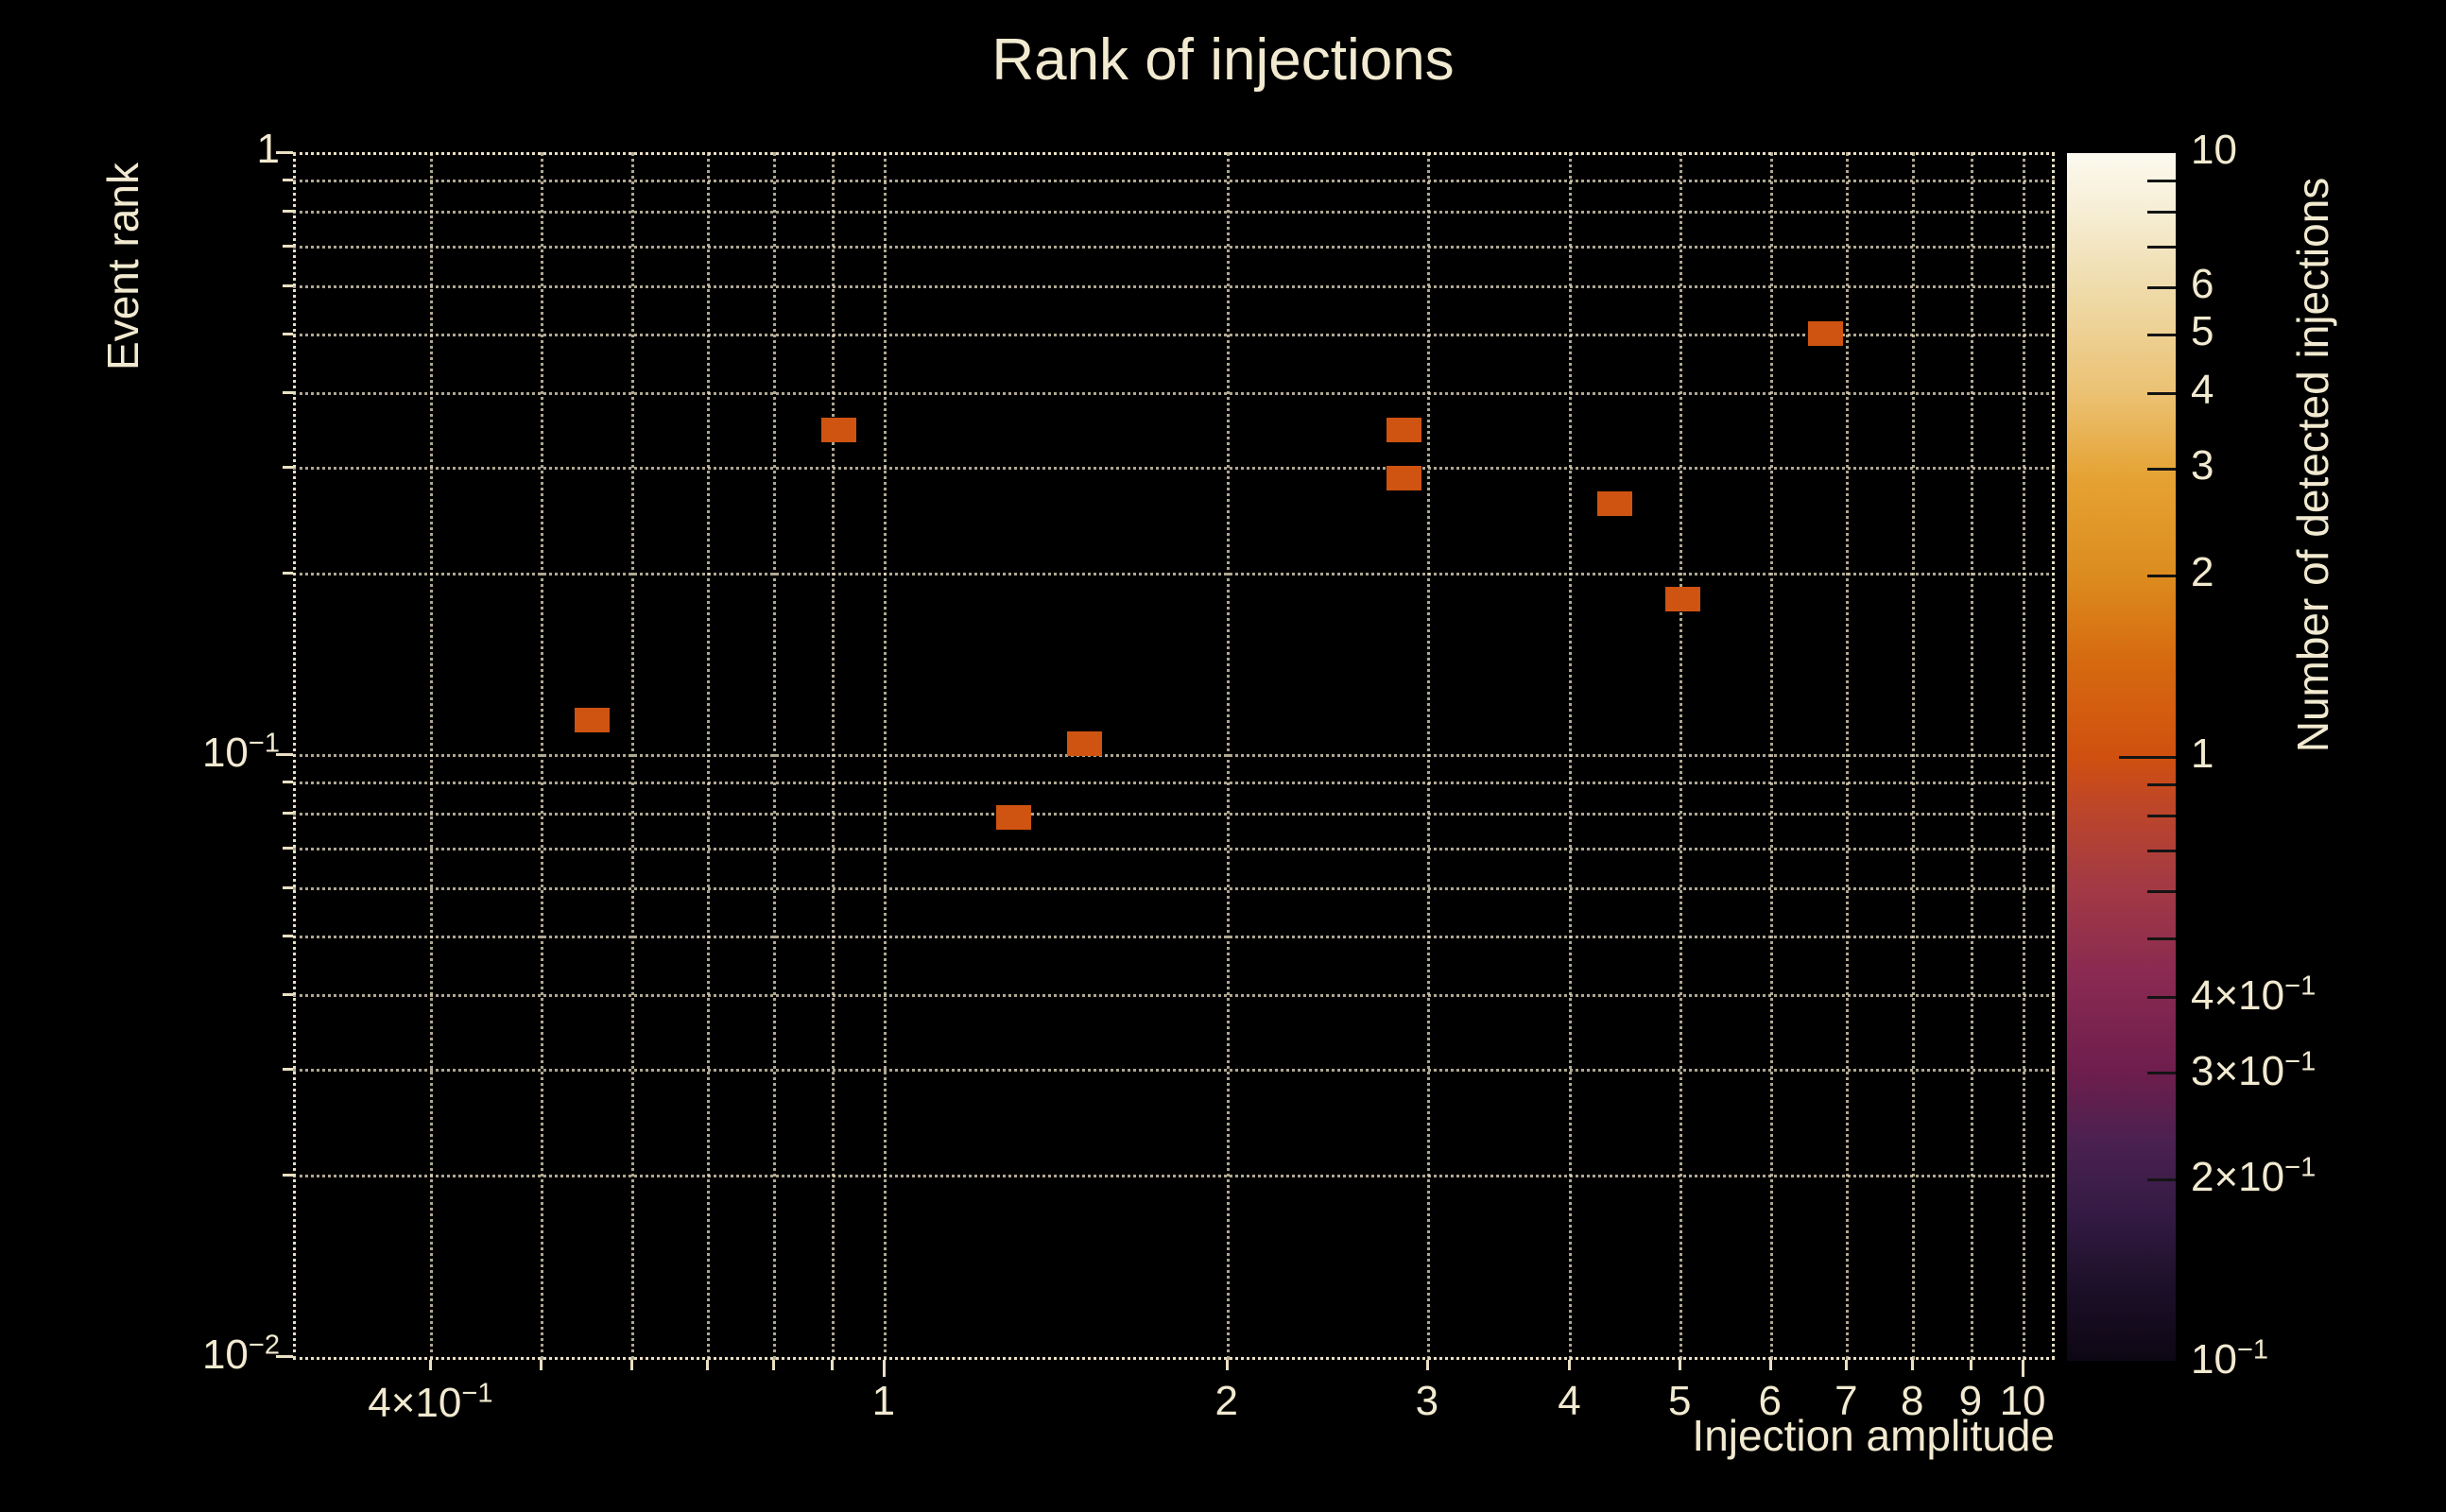 This screenshot has height=1512, width=2446. I want to click on colorbar-tick-label: 3, so click(2202, 466).